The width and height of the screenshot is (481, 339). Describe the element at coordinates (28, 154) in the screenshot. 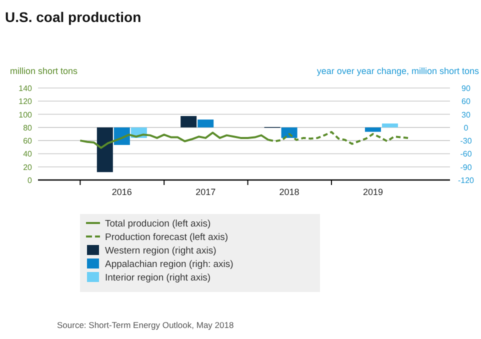

I see `y-tick-label: 40` at that location.